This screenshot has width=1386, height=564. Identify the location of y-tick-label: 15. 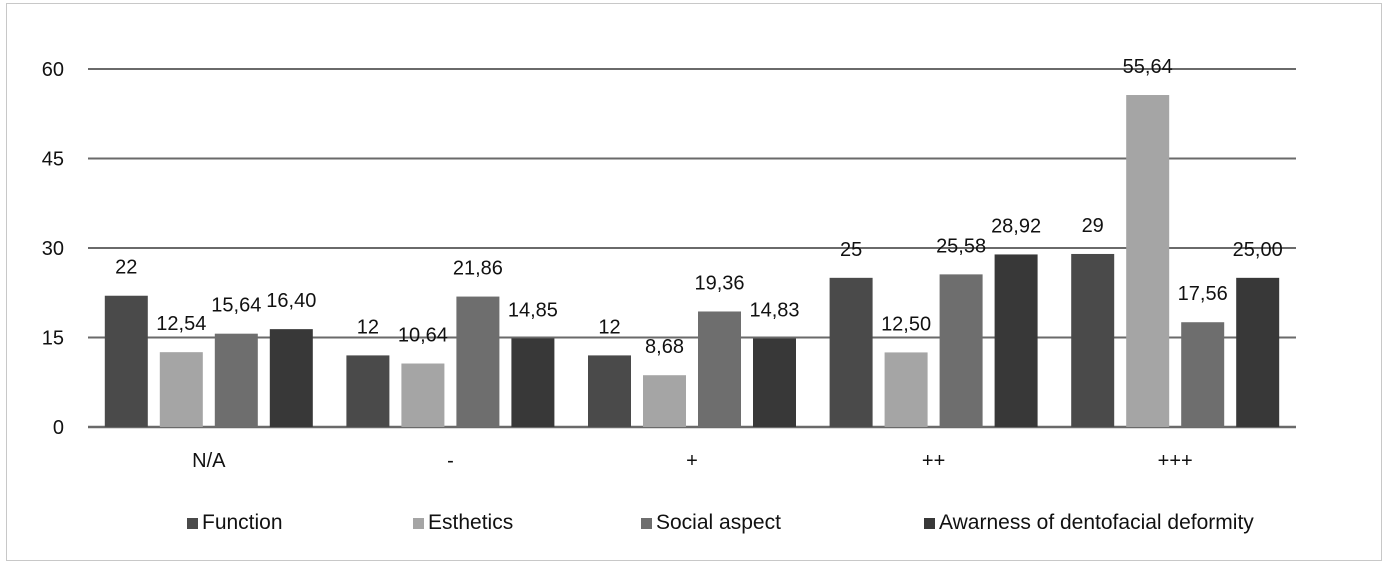
(53, 339).